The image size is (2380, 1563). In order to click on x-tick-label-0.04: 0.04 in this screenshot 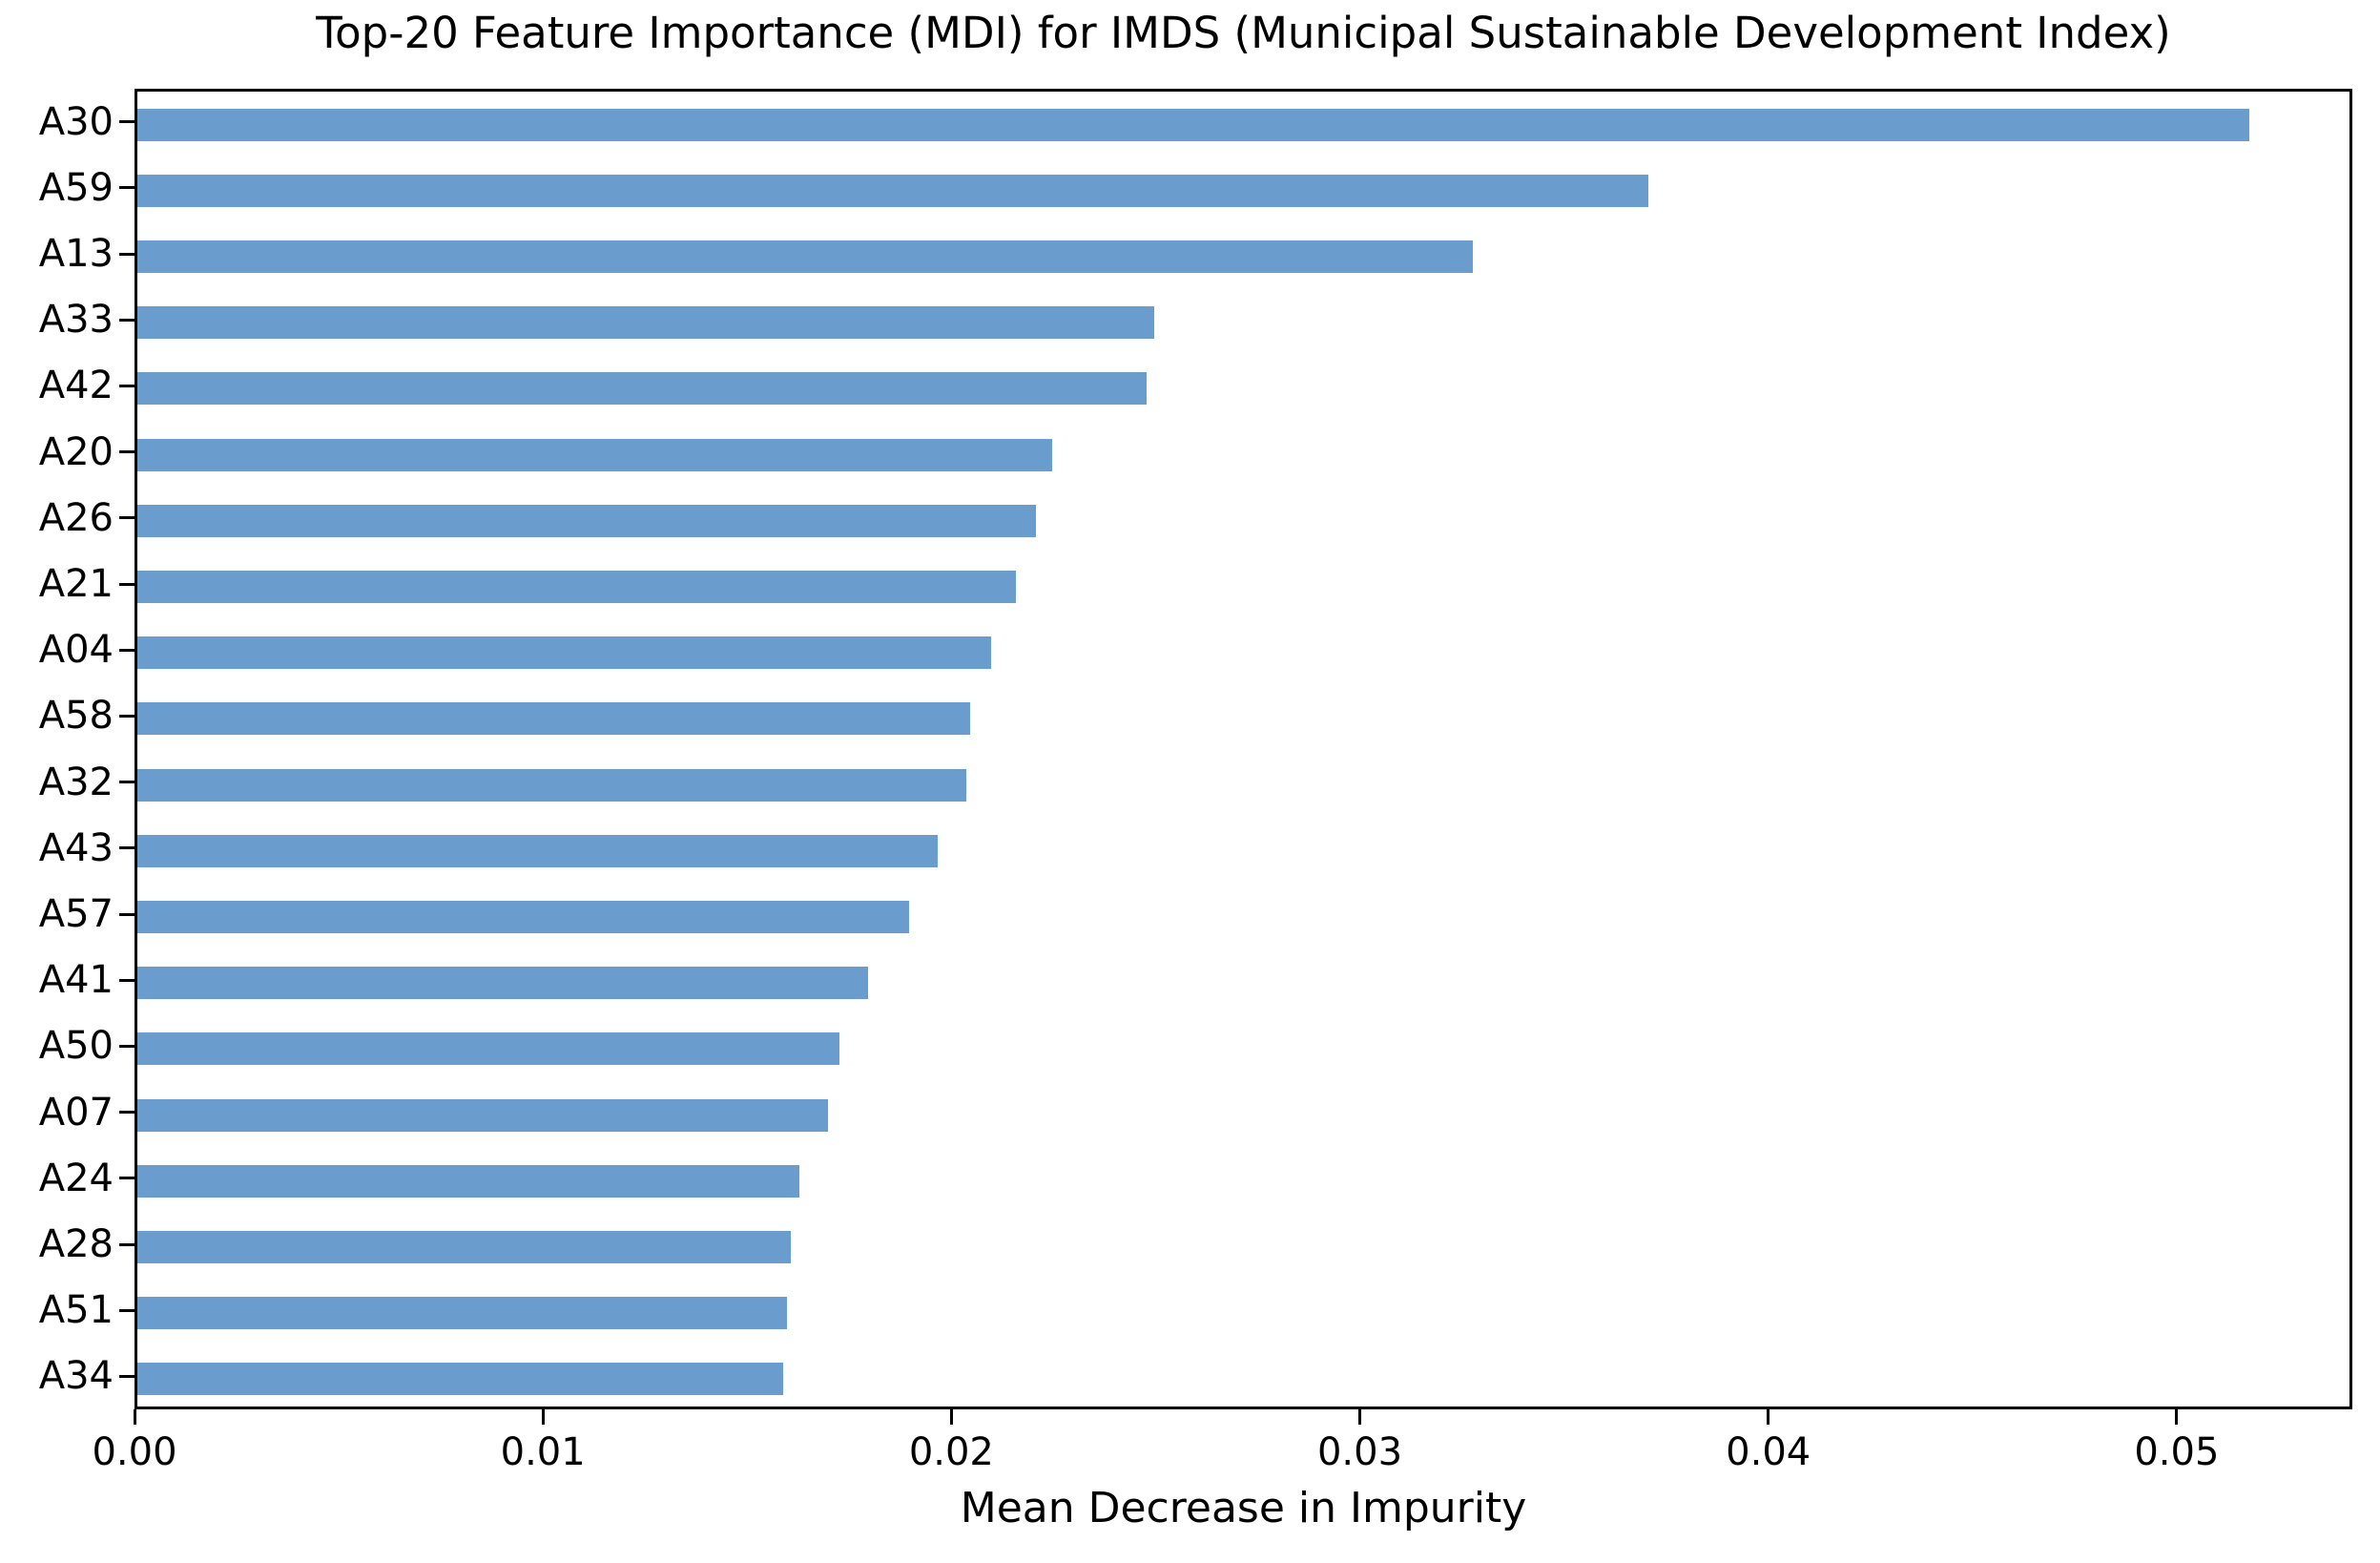, I will do `click(1768, 1452)`.